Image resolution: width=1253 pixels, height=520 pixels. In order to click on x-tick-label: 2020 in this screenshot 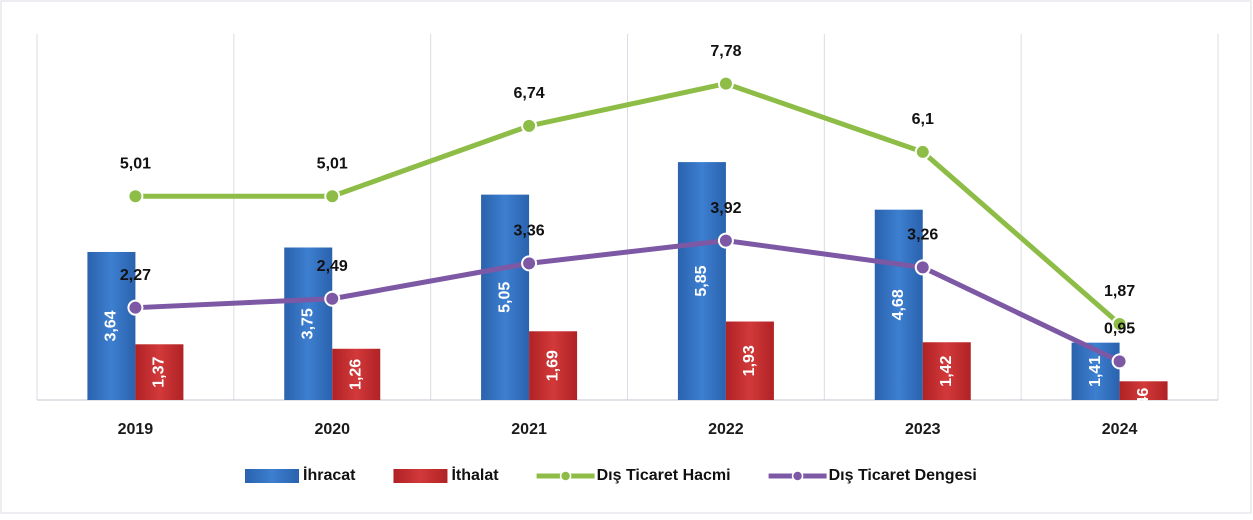, I will do `click(332, 429)`.